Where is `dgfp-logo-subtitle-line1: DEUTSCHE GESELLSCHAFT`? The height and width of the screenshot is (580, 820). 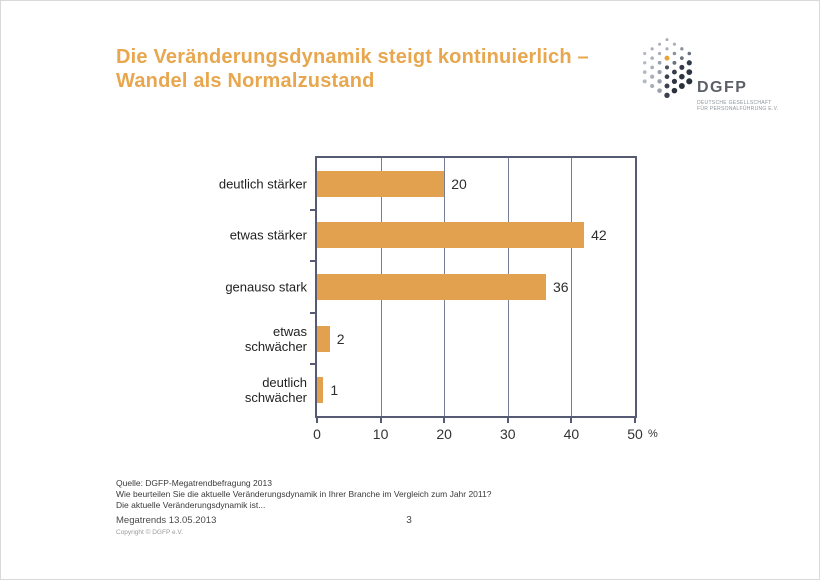
dgfp-logo-subtitle-line1: DEUTSCHE GESELLSCHAFT is located at coordinates (734, 103).